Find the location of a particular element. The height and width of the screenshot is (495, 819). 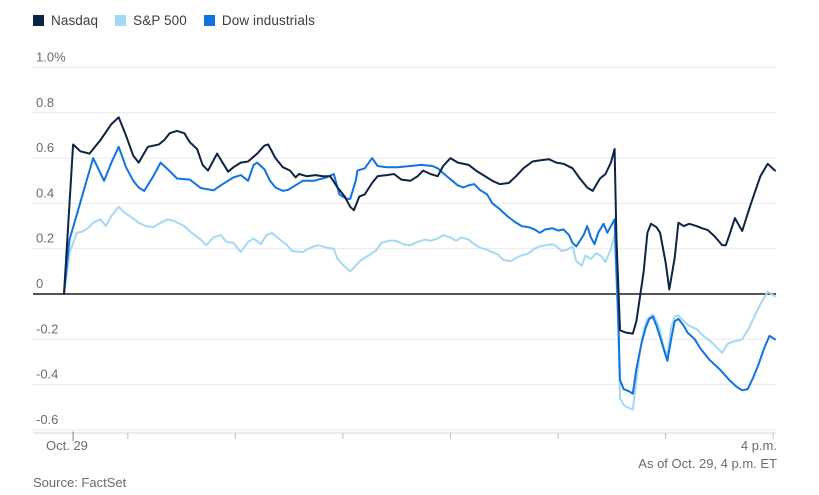

legend-item-dow: Dow industrials is located at coordinates (259, 20).